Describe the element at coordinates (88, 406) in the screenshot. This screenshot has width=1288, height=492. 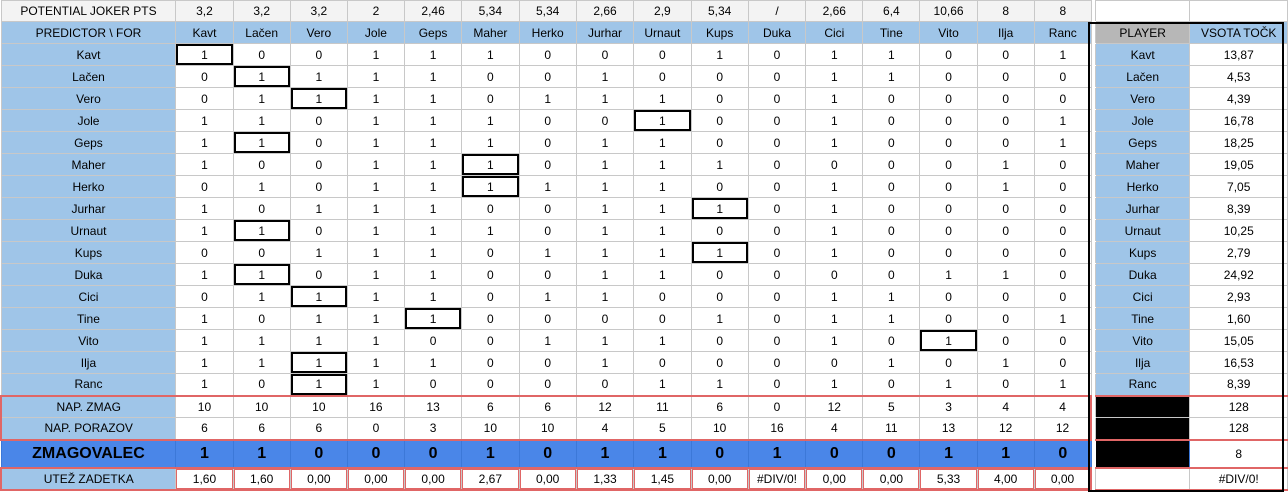
I see `nap-zmag-label: NAP. ZMAG` at that location.